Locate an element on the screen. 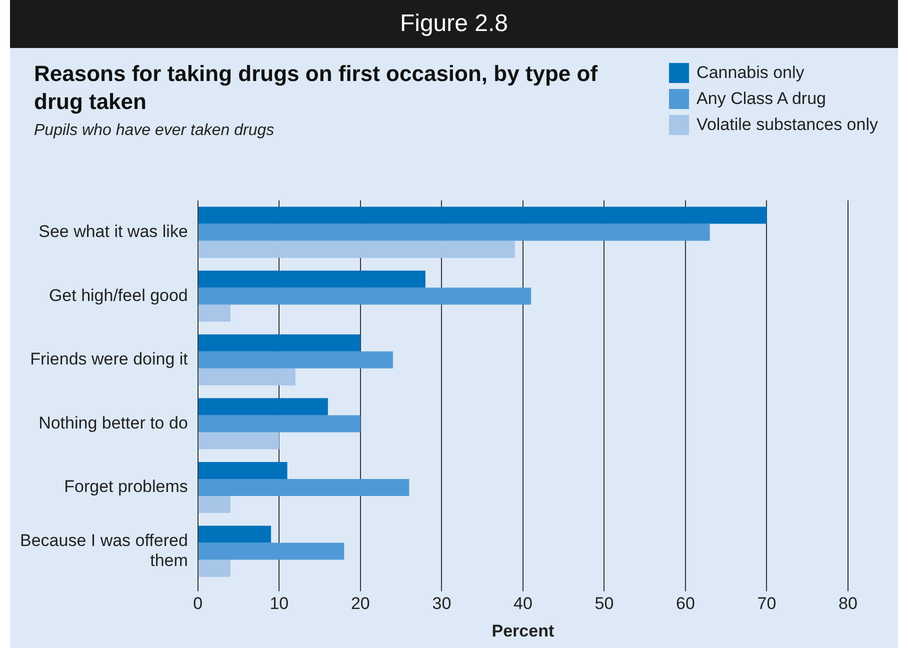 The width and height of the screenshot is (908, 648). x-tick-label: 60 is located at coordinates (685, 604).